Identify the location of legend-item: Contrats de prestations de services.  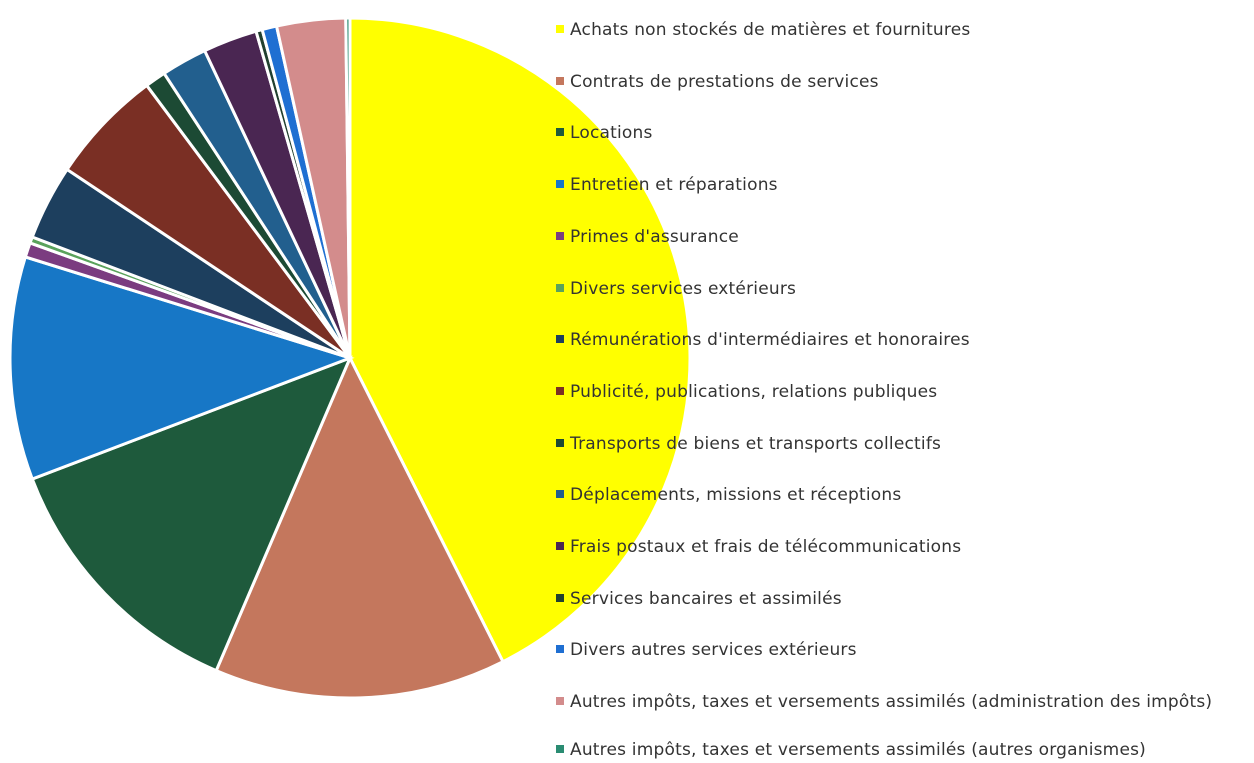
(903, 82).